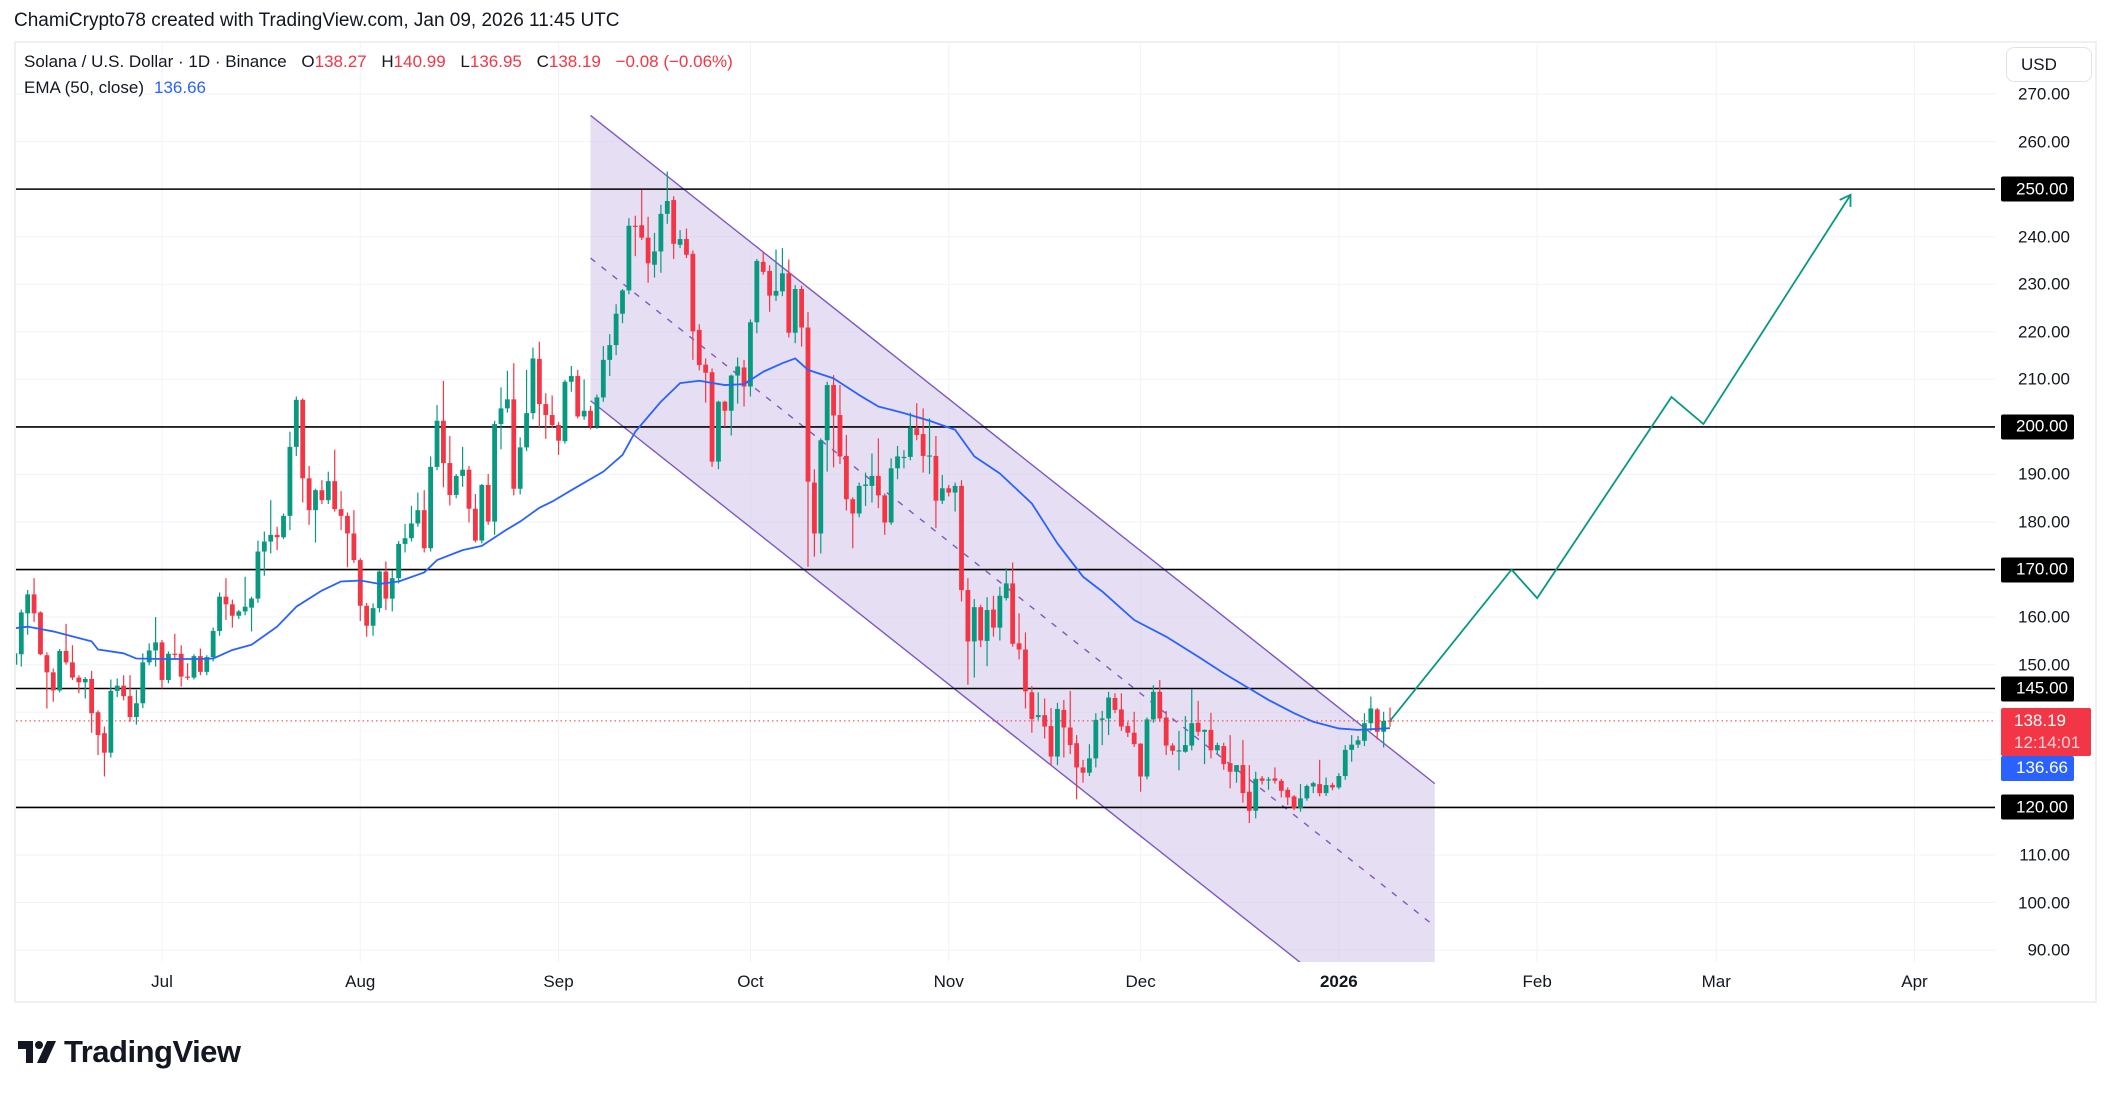 The image size is (2114, 1094). Describe the element at coordinates (2049, 64) in the screenshot. I see `currency-button: USD` at that location.